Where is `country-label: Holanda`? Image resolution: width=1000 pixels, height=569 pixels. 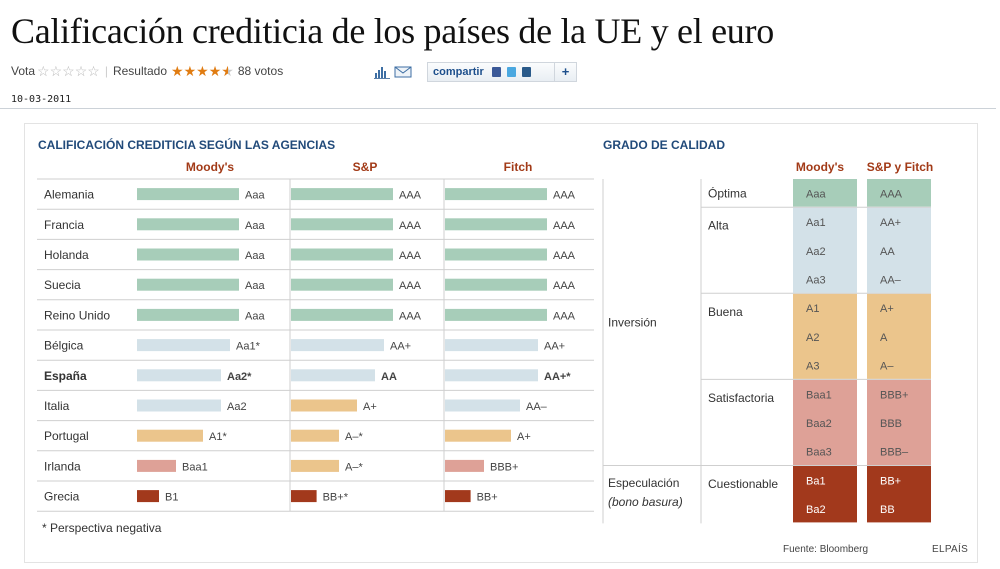
country-label: Holanda is located at coordinates (66, 255).